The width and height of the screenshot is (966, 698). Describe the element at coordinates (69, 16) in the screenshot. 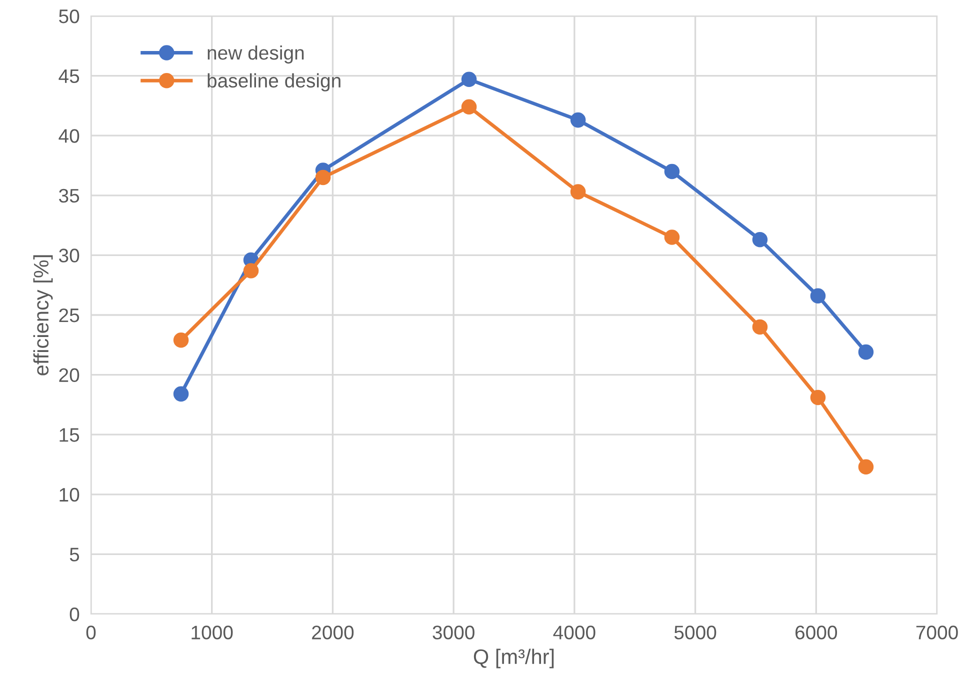

I see `y-tick-label: 50` at that location.